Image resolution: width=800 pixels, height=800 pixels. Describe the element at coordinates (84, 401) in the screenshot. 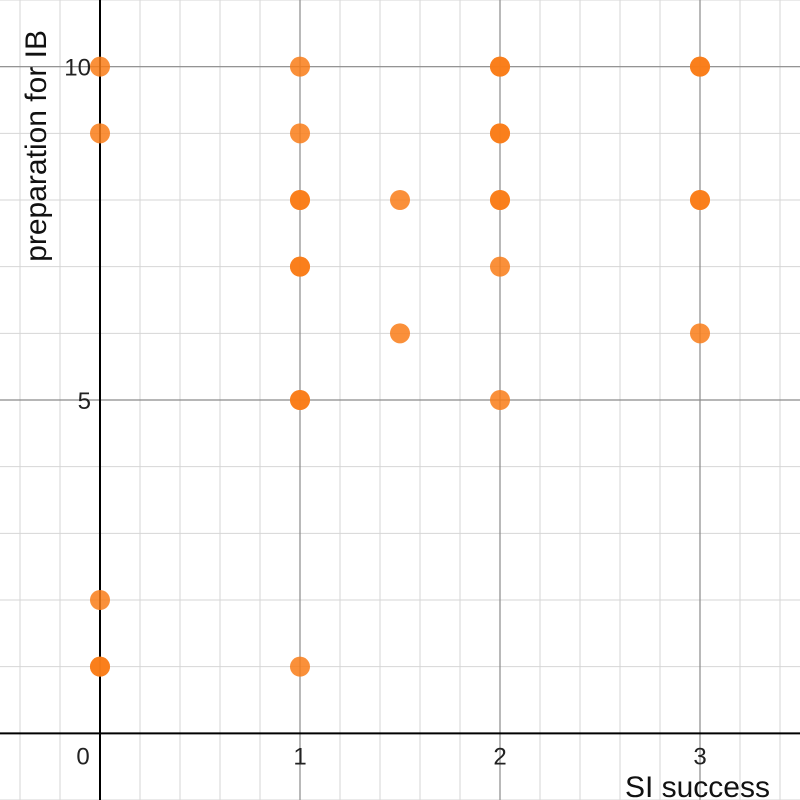

I see `y-tick-label: 5` at that location.